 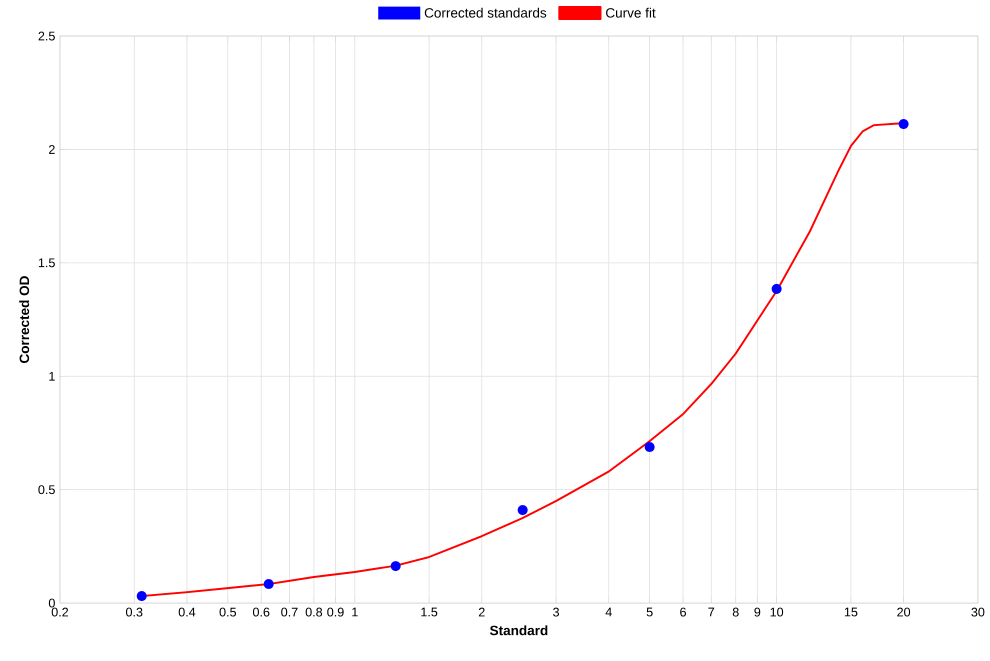 I want to click on y-axis-title: Corrected OD, so click(x=24, y=320).